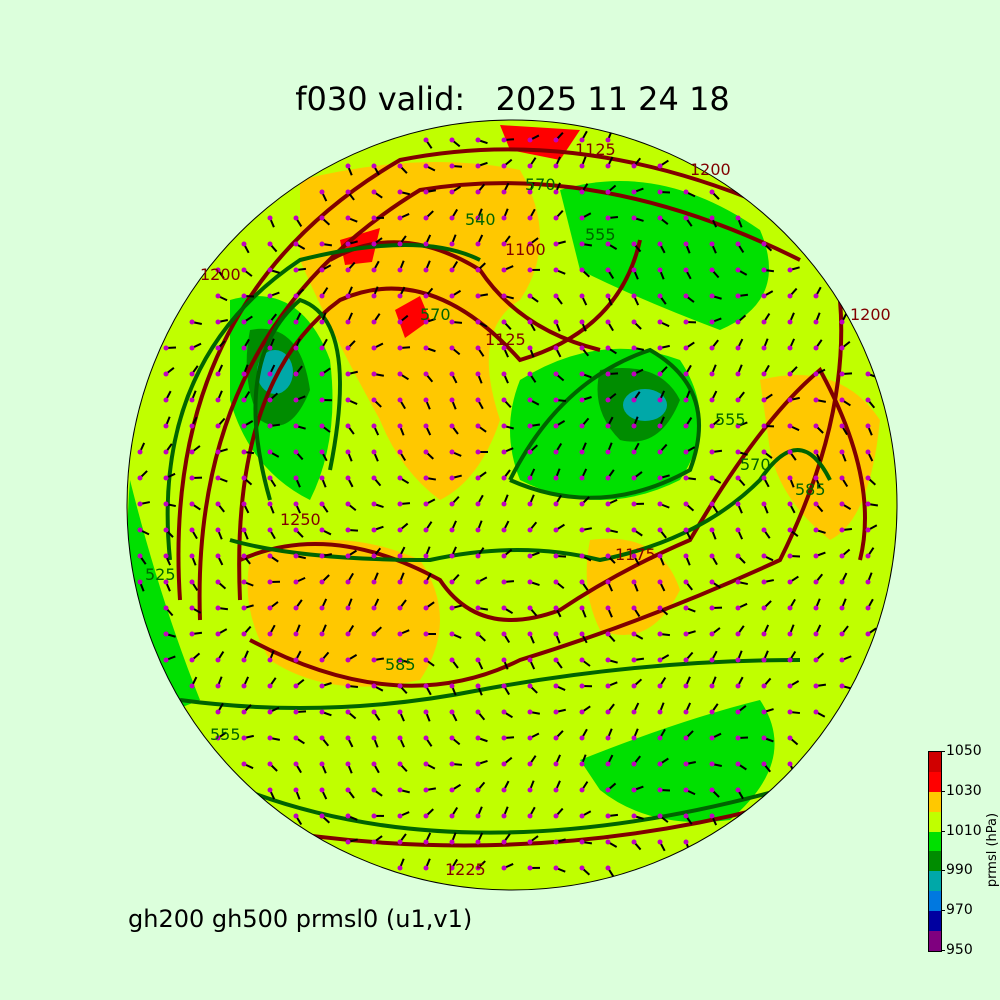  I want to click on colorbar-tick-mark, so click(943, 791).